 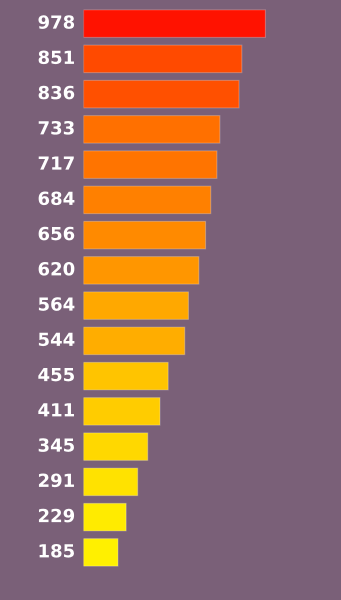 What do you see at coordinates (56, 233) in the screenshot?
I see `data-label: 656` at bounding box center [56, 233].